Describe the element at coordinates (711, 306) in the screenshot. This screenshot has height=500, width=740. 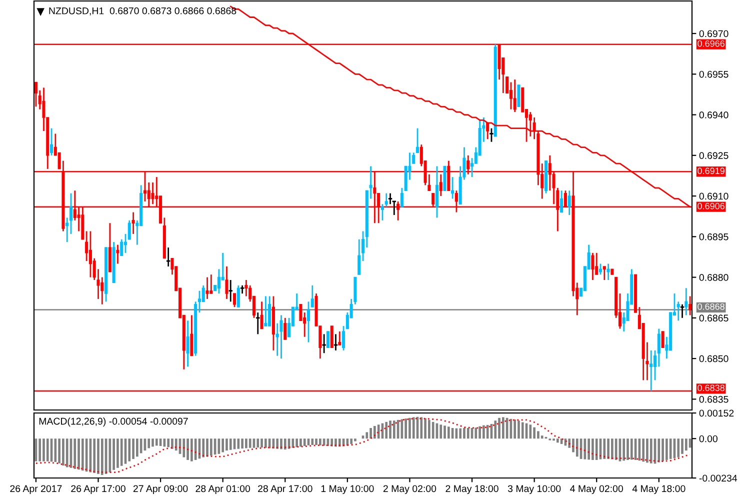
I see `ref-line-label: 0.6868` at that location.